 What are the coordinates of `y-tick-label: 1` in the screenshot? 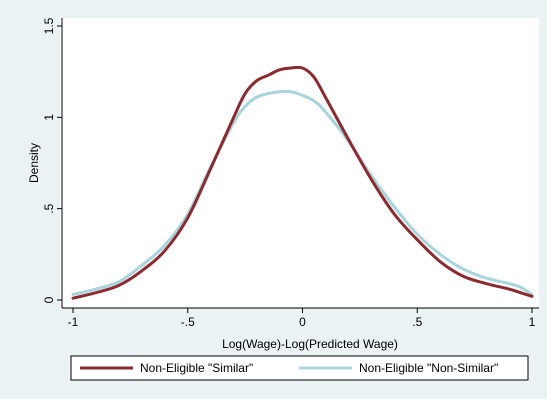 It's located at (49, 117).